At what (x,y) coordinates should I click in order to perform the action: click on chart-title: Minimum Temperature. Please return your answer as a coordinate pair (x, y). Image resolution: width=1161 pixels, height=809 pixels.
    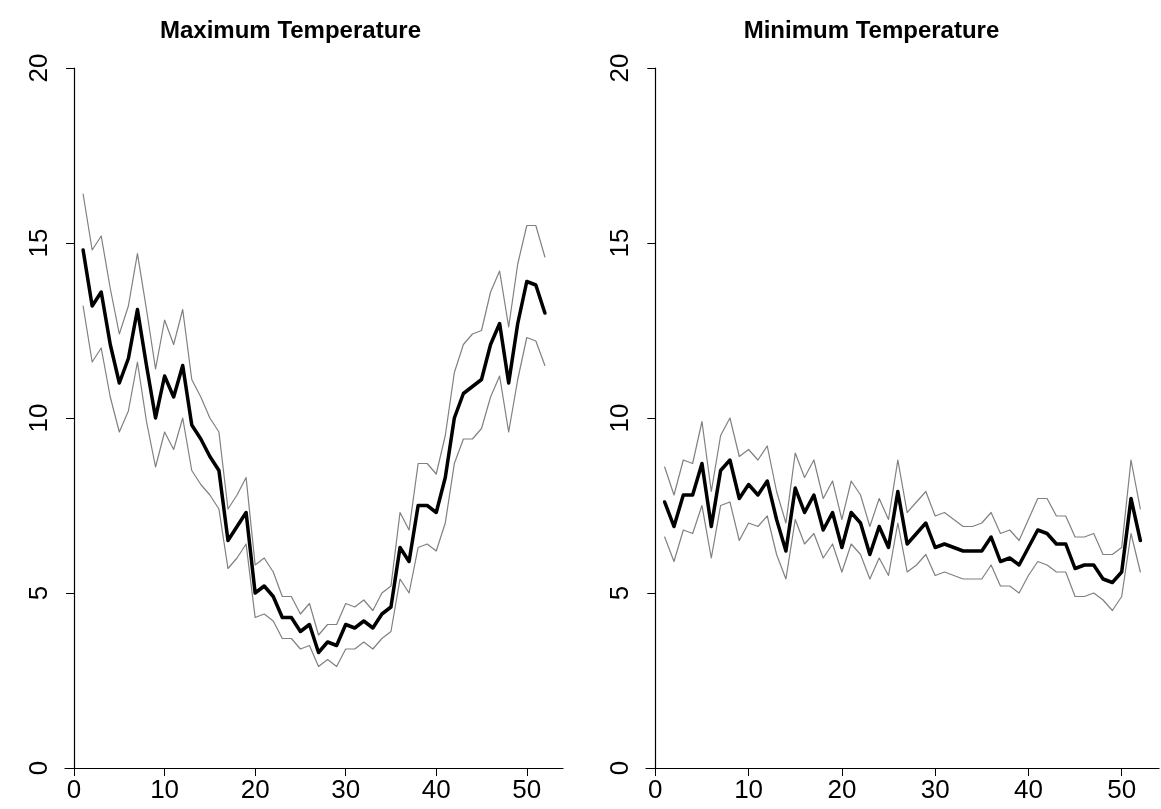
    Looking at the image, I should click on (871, 29).